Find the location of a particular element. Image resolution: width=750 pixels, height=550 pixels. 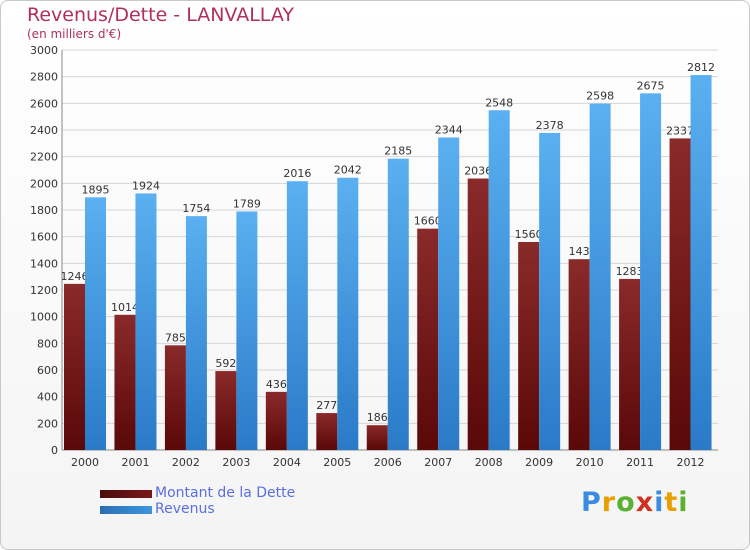

y-tick-label: 2200 is located at coordinates (44, 157).